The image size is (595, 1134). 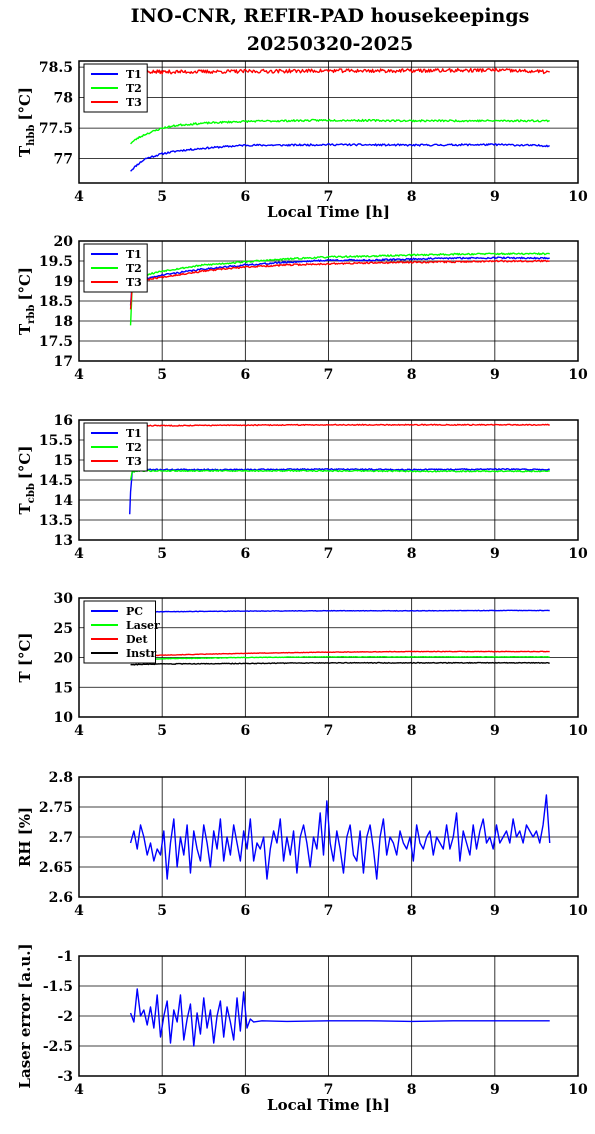 What do you see at coordinates (25, 657) in the screenshot?
I see `y-axis-label: T [°C]` at bounding box center [25, 657].